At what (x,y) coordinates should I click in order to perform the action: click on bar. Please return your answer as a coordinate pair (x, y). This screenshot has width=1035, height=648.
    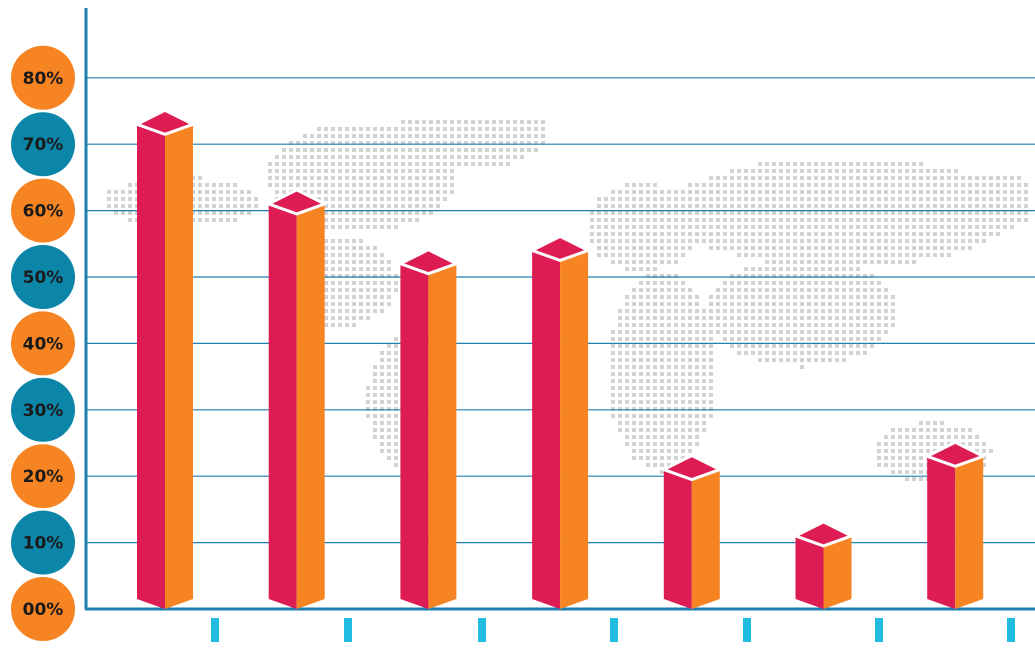
    Looking at the image, I should click on (823, 564).